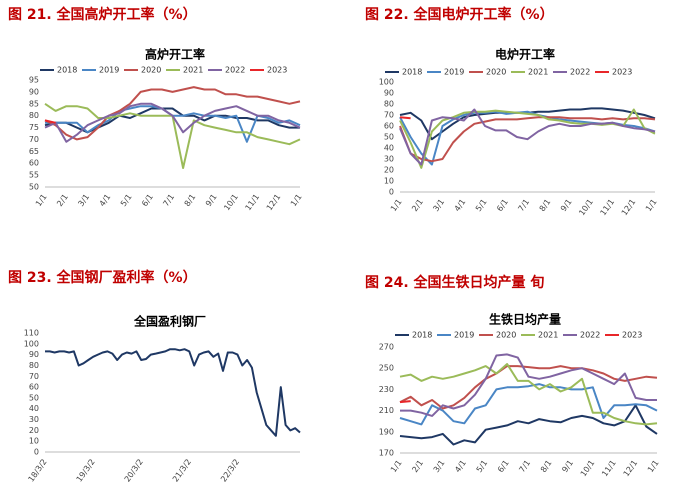  What do you see at coordinates (230, 470) in the screenshot?
I see `x-tick-label: 22/3/2` at bounding box center [230, 470].